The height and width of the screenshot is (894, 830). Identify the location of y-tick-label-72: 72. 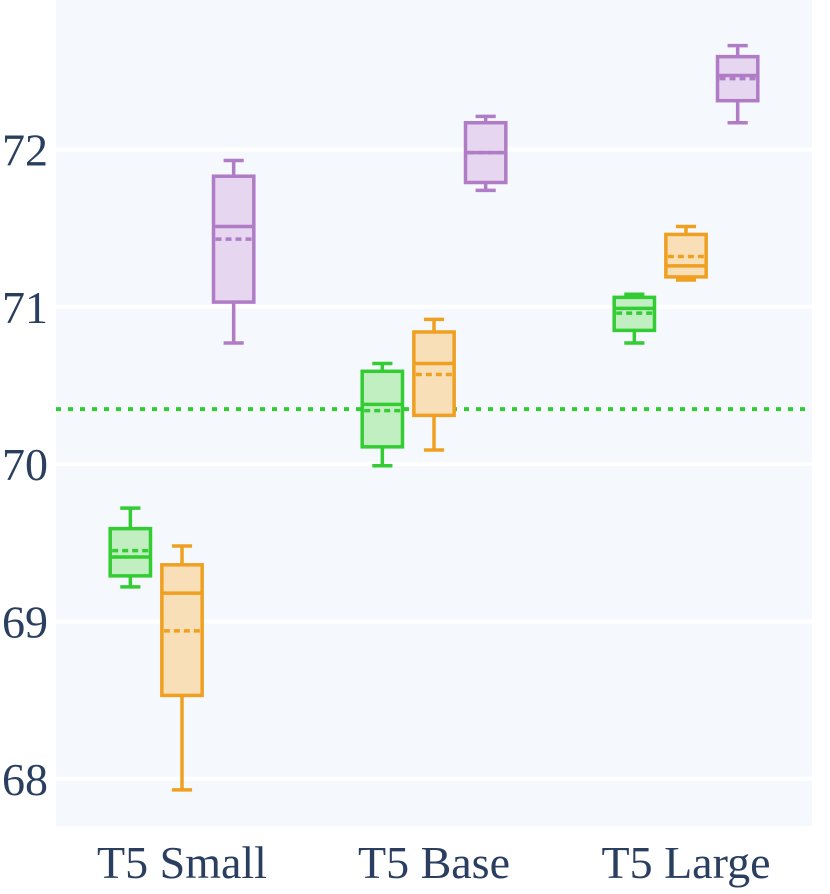
(25, 149).